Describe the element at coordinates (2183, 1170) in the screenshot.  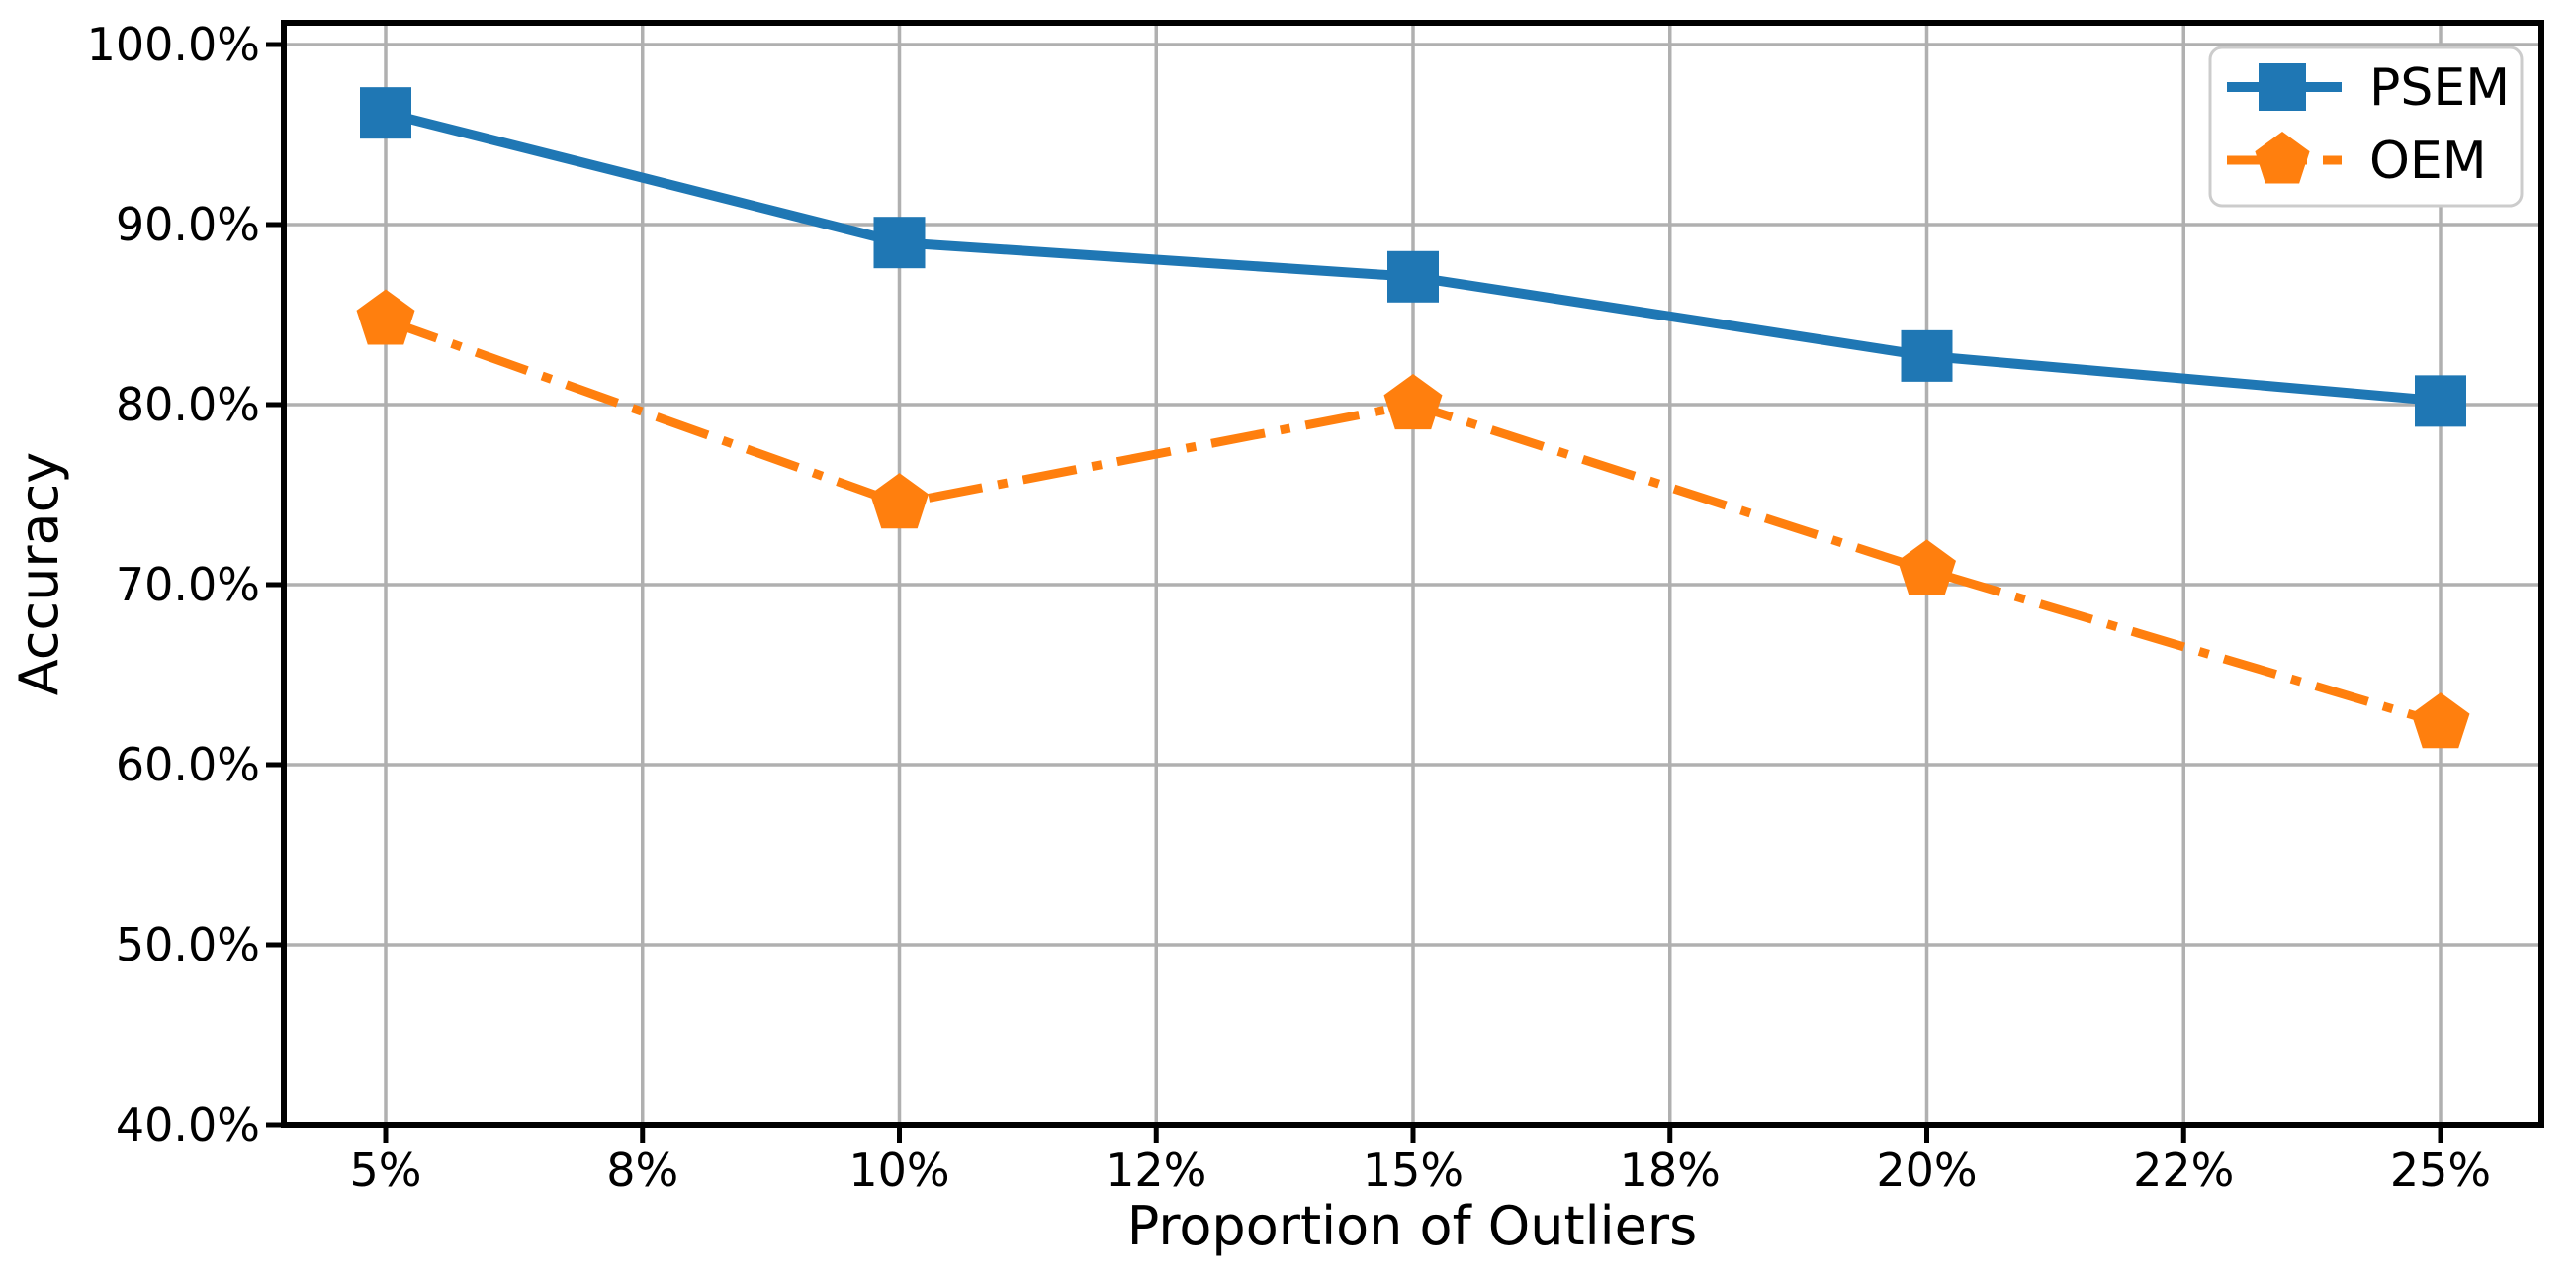
I see `x-tick-label: 22%` at that location.